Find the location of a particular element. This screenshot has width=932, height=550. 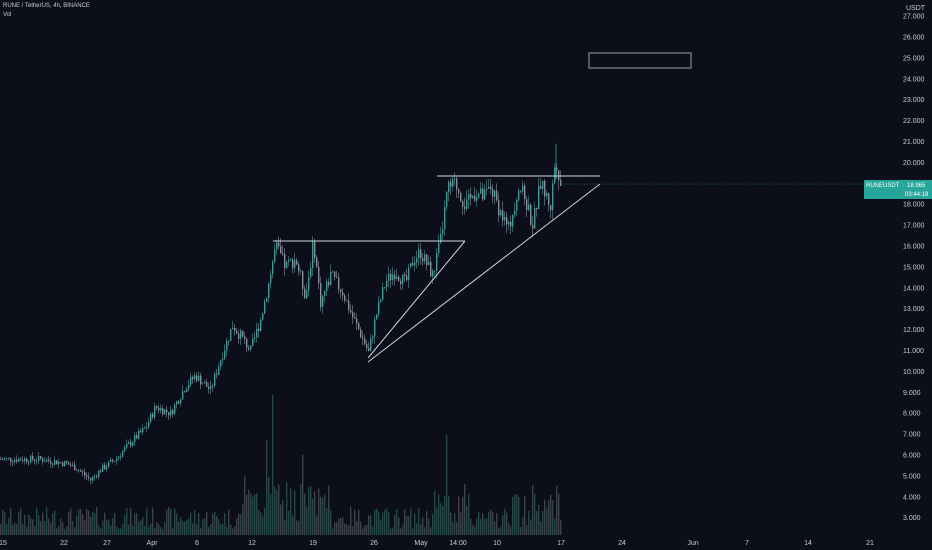

time-axis: 15 22 27 Apr 6 12 19 26 May 14:00 10 17 24 Jun 7 14 21 is located at coordinates (437, 543).